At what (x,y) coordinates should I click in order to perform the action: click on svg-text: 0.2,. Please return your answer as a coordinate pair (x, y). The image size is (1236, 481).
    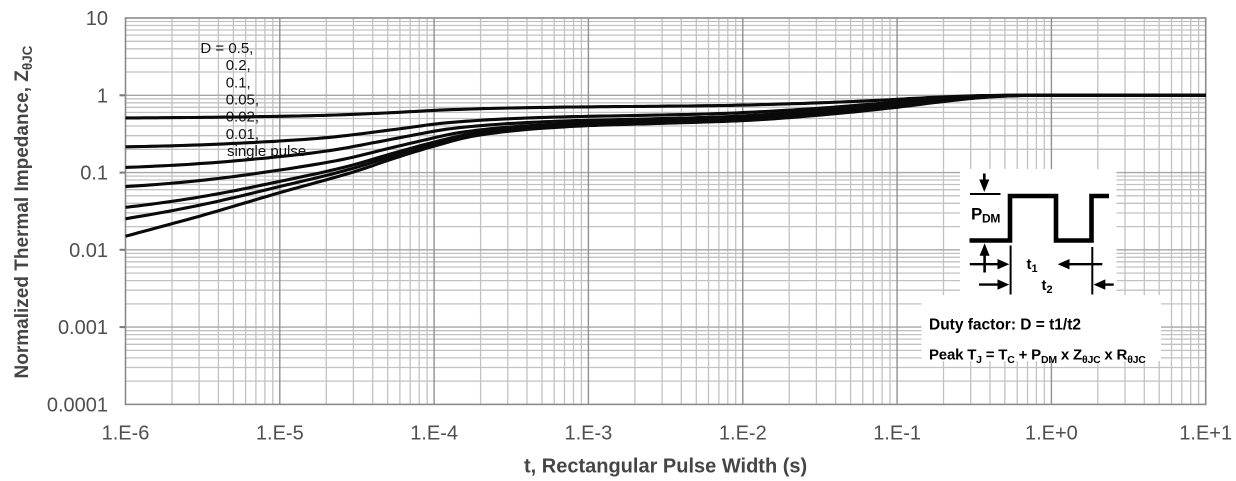
    Looking at the image, I should click on (238, 65).